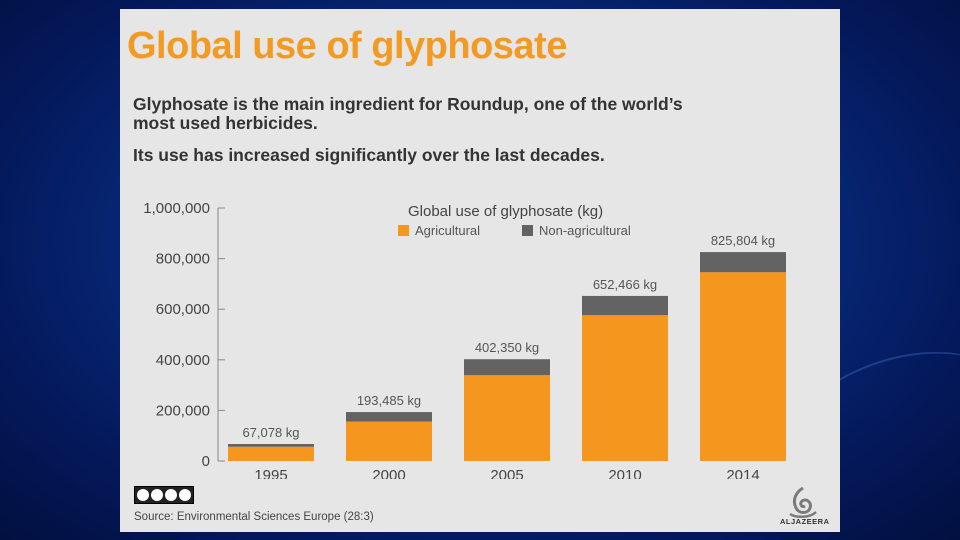 This screenshot has height=540, width=960. Describe the element at coordinates (743, 240) in the screenshot. I see `bar-total-label: 825,804 kg` at that location.